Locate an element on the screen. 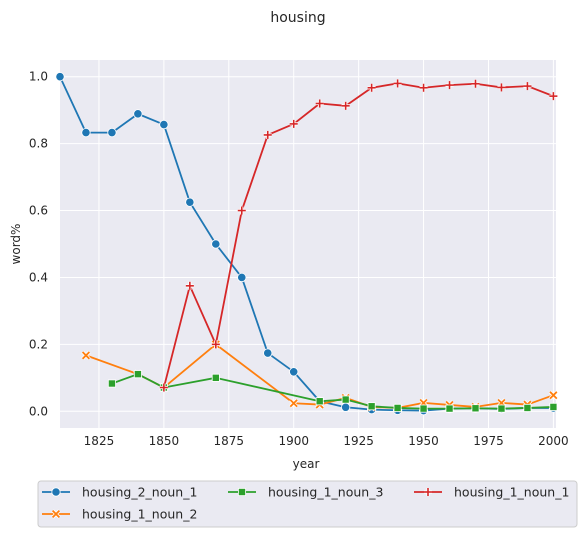 The width and height of the screenshot is (586, 537). legend-label: housing_1_noun_3 is located at coordinates (325, 492).